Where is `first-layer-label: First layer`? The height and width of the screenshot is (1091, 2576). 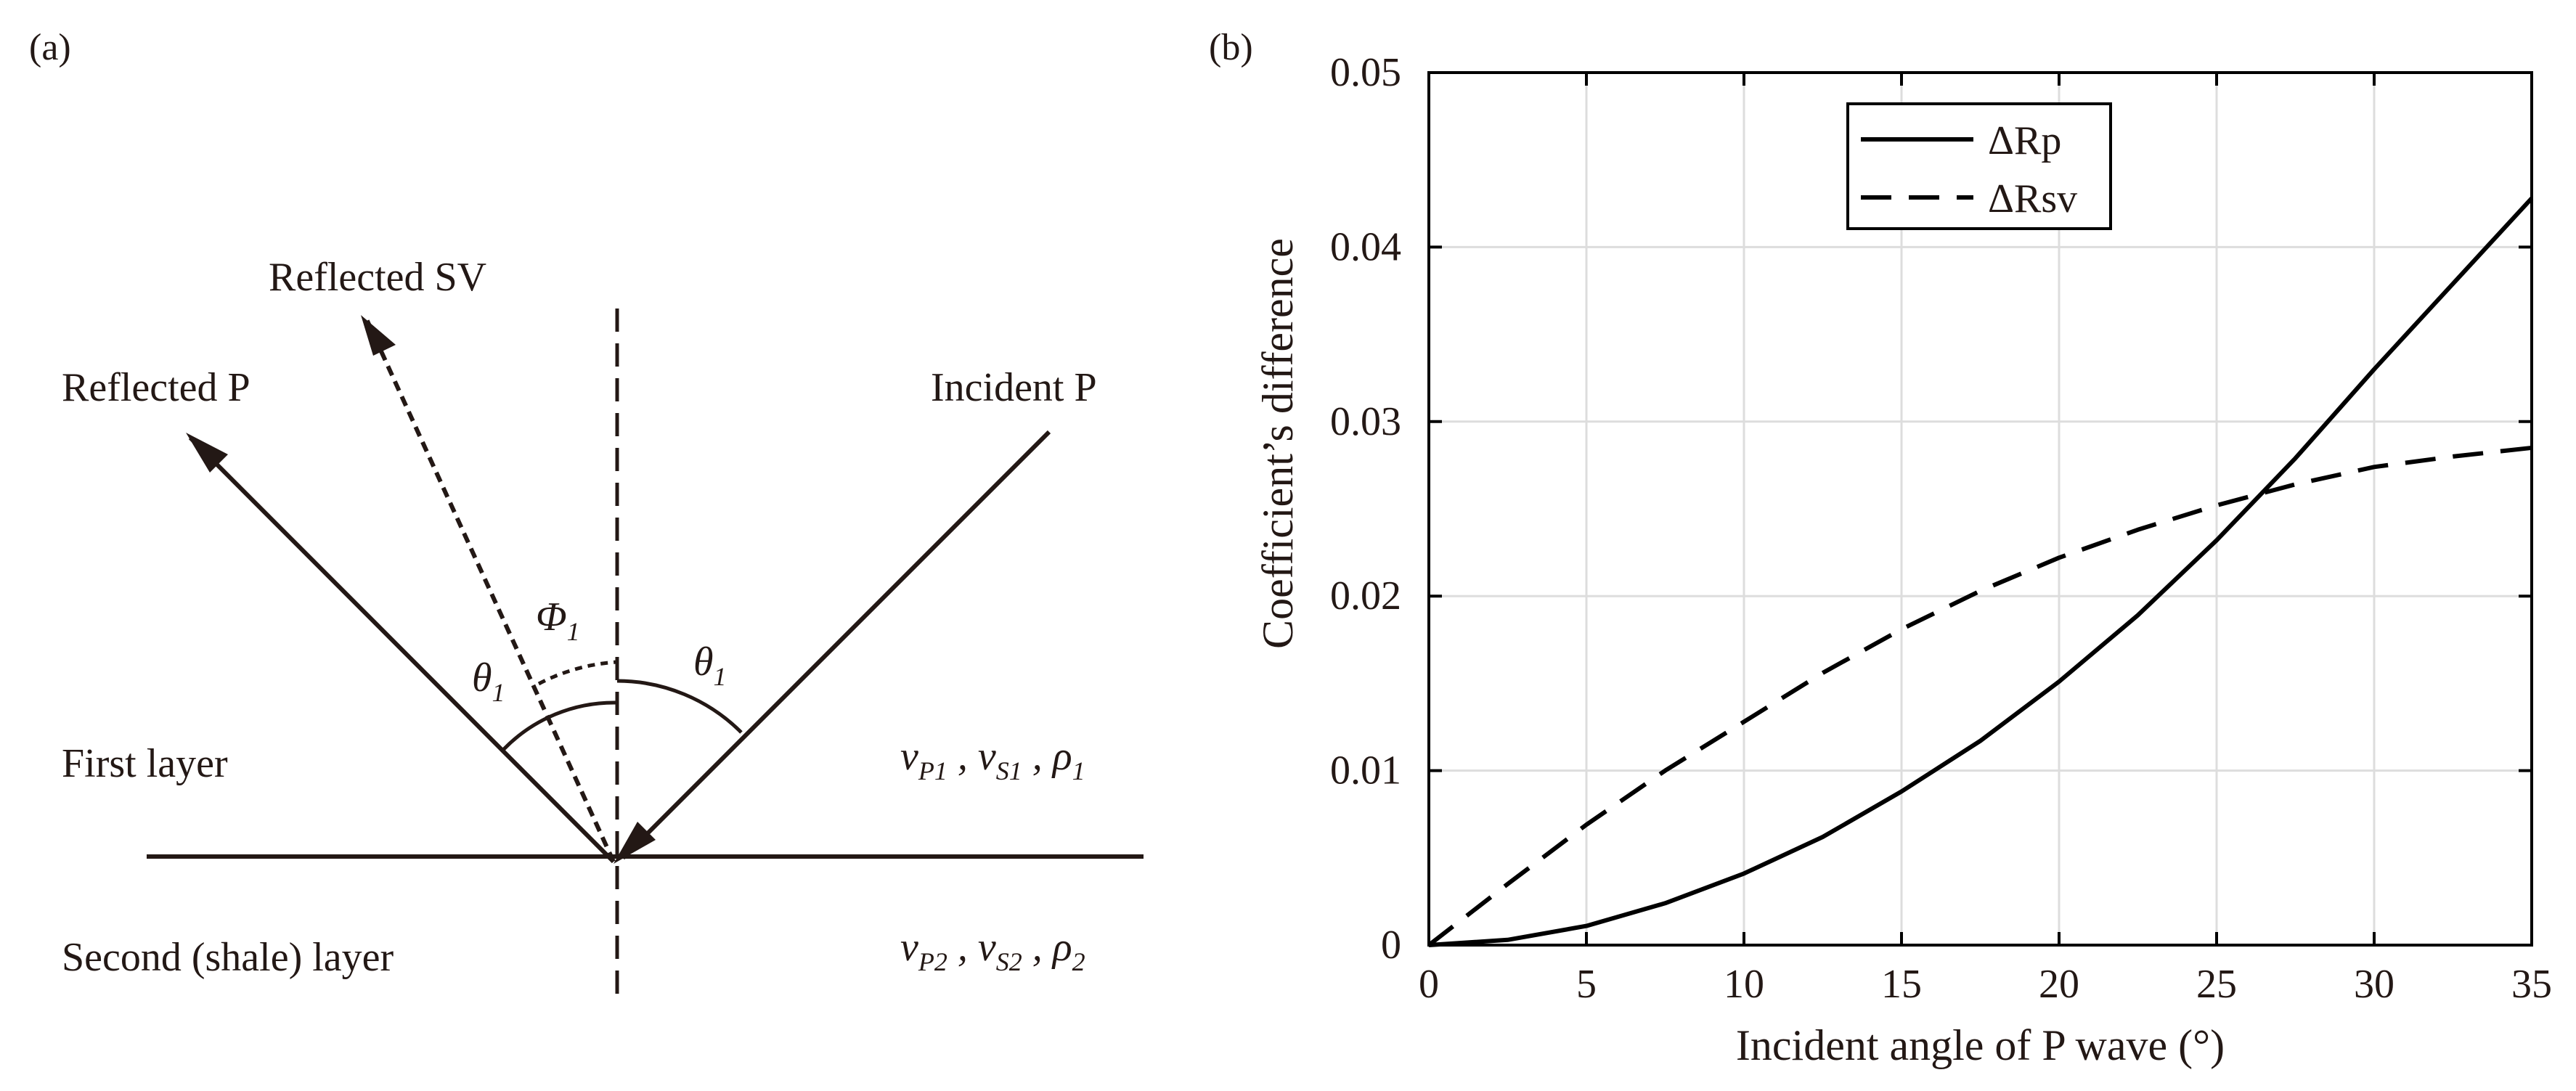 first-layer-label: First layer is located at coordinates (145, 763).